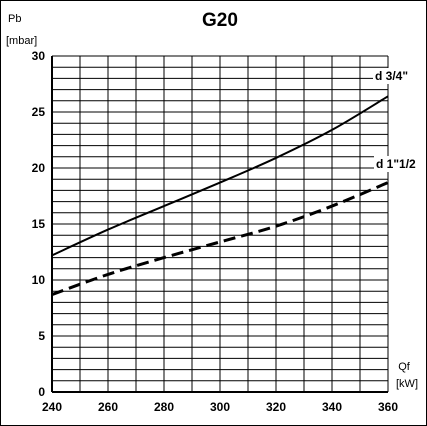  What do you see at coordinates (39, 56) in the screenshot?
I see `y-tick-label: 30` at bounding box center [39, 56].